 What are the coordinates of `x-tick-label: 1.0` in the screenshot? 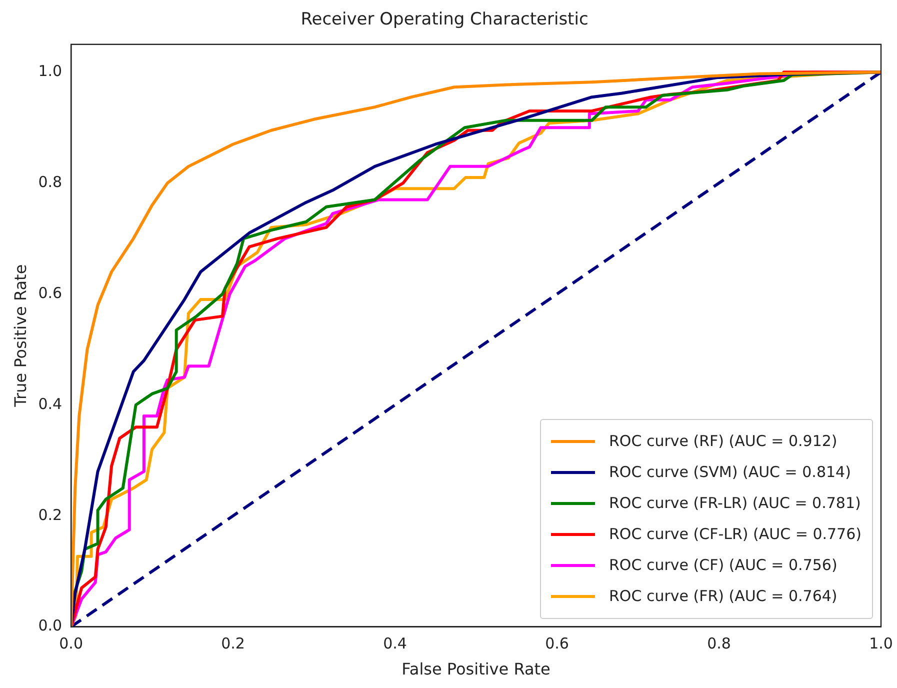 It's located at (881, 643).